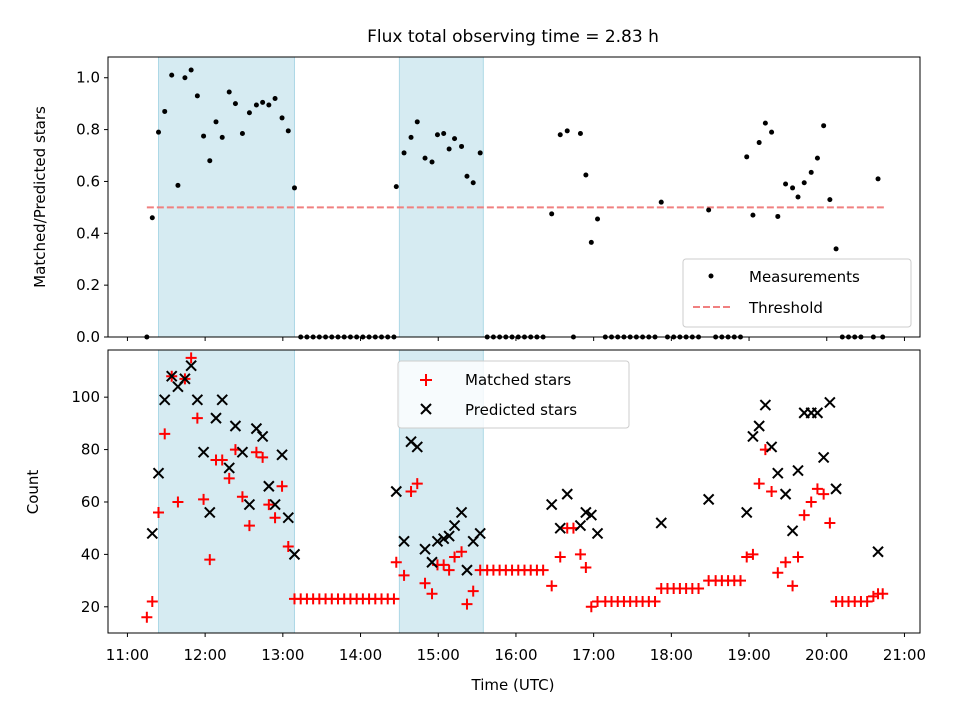 This screenshot has height=720, width=960. What do you see at coordinates (360, 655) in the screenshot?
I see `xtick-label: 14:00` at bounding box center [360, 655].